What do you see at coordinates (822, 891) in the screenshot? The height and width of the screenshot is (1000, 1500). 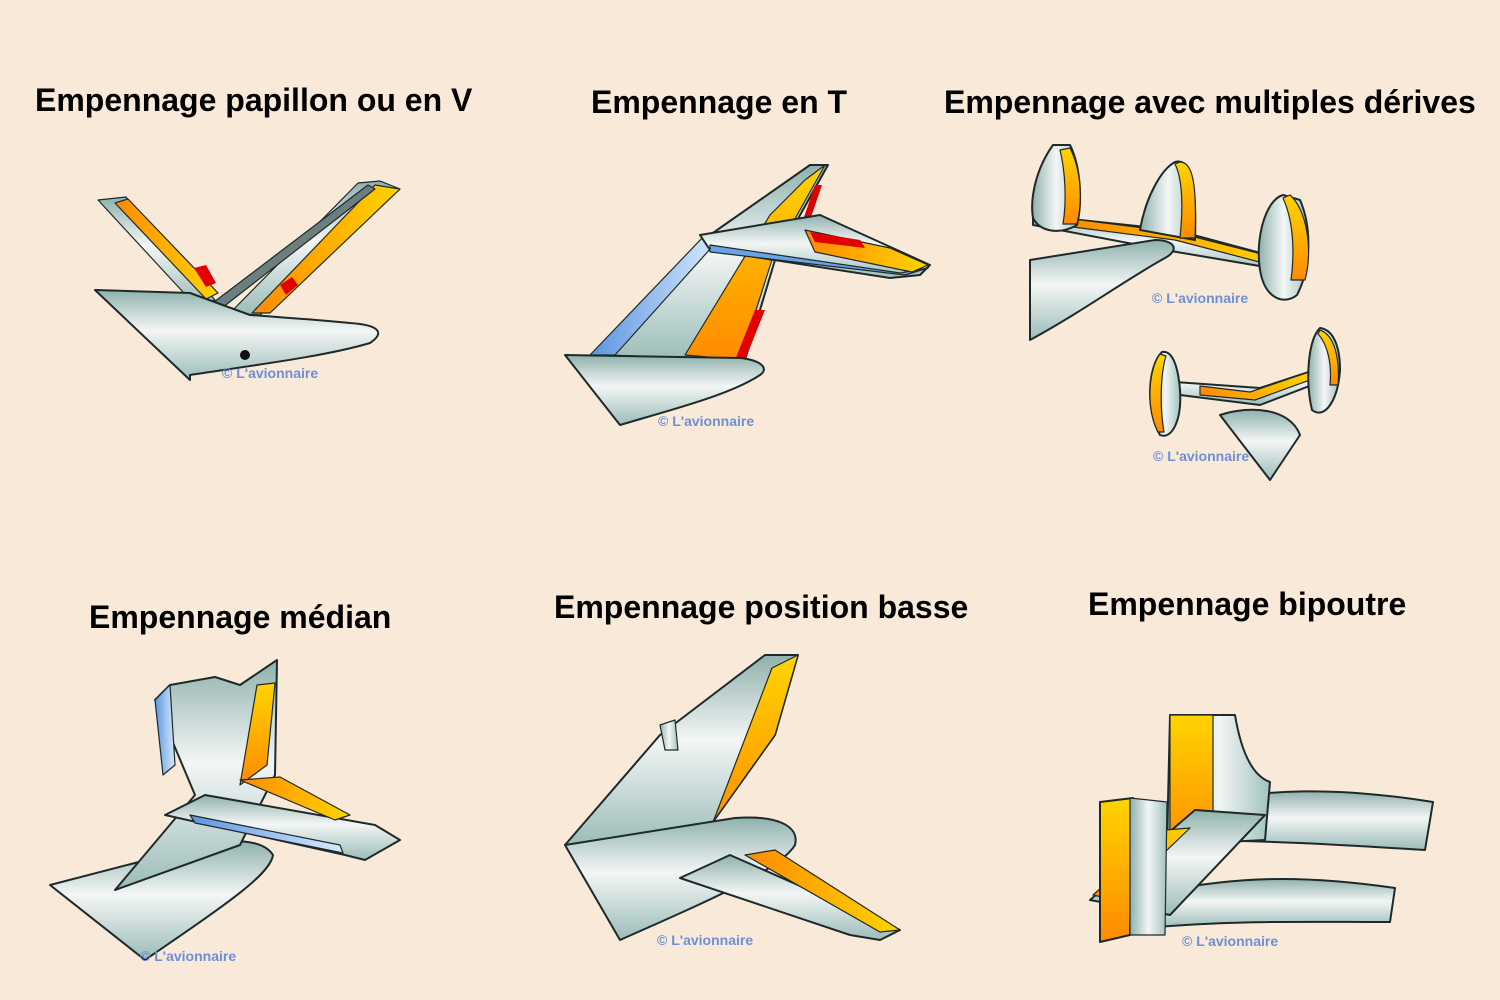 I see `low-tail-elevator` at bounding box center [822, 891].